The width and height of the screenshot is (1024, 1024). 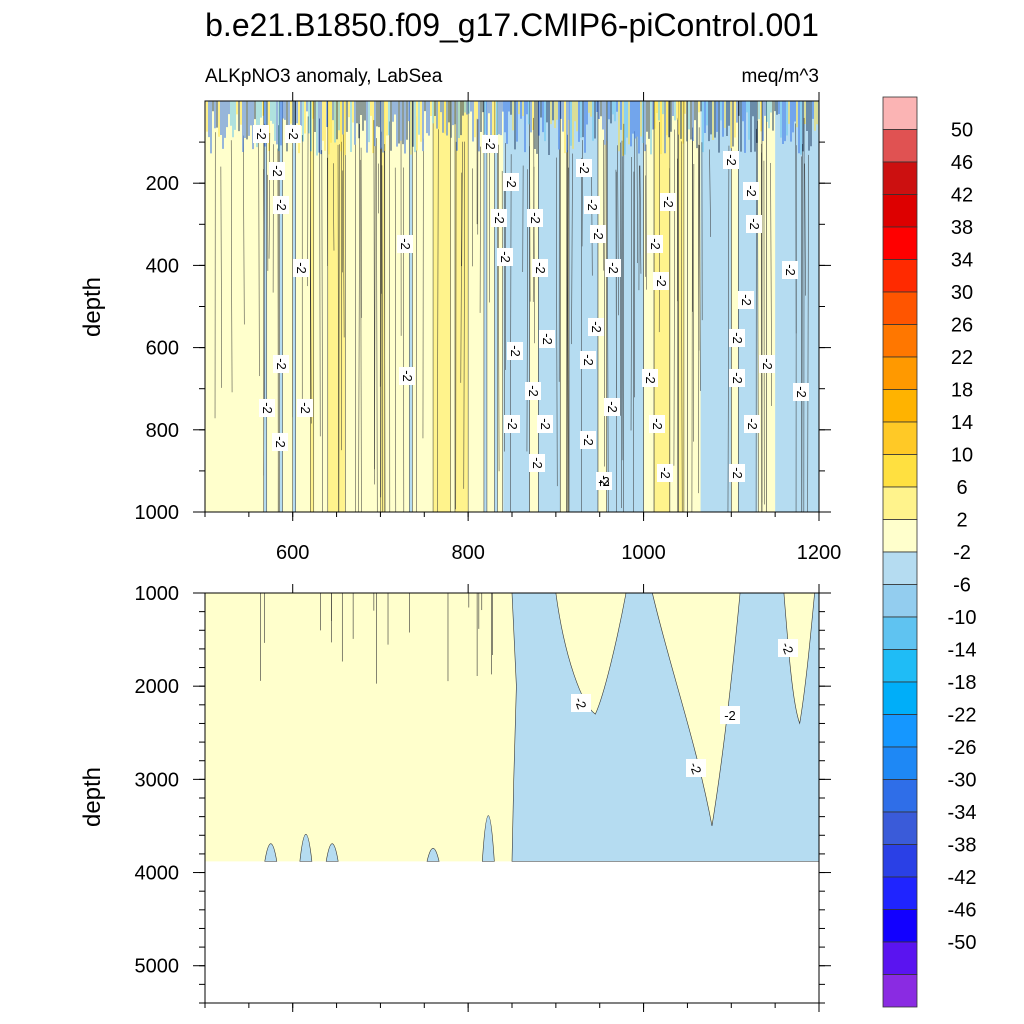 What do you see at coordinates (488, 838) in the screenshot?
I see `bottom-negative-spike` at bounding box center [488, 838].